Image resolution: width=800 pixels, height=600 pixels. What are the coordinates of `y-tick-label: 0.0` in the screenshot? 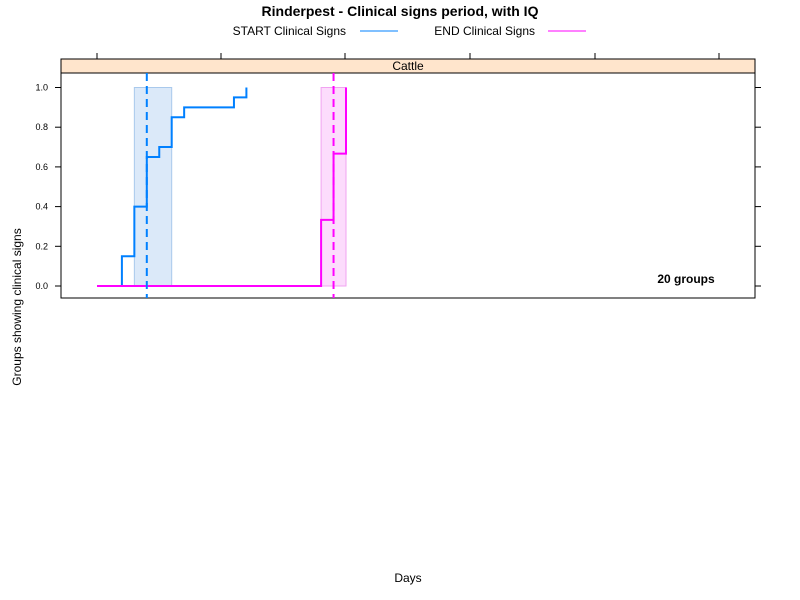 It's located at (41, 286).